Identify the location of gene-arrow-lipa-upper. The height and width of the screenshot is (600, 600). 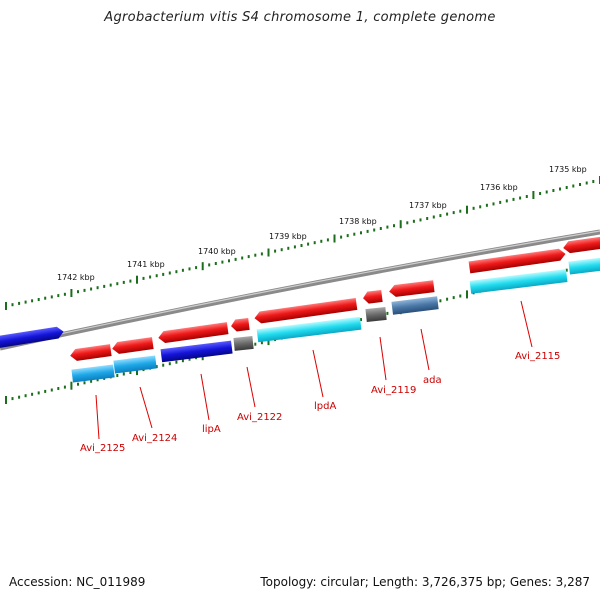
(193, 333).